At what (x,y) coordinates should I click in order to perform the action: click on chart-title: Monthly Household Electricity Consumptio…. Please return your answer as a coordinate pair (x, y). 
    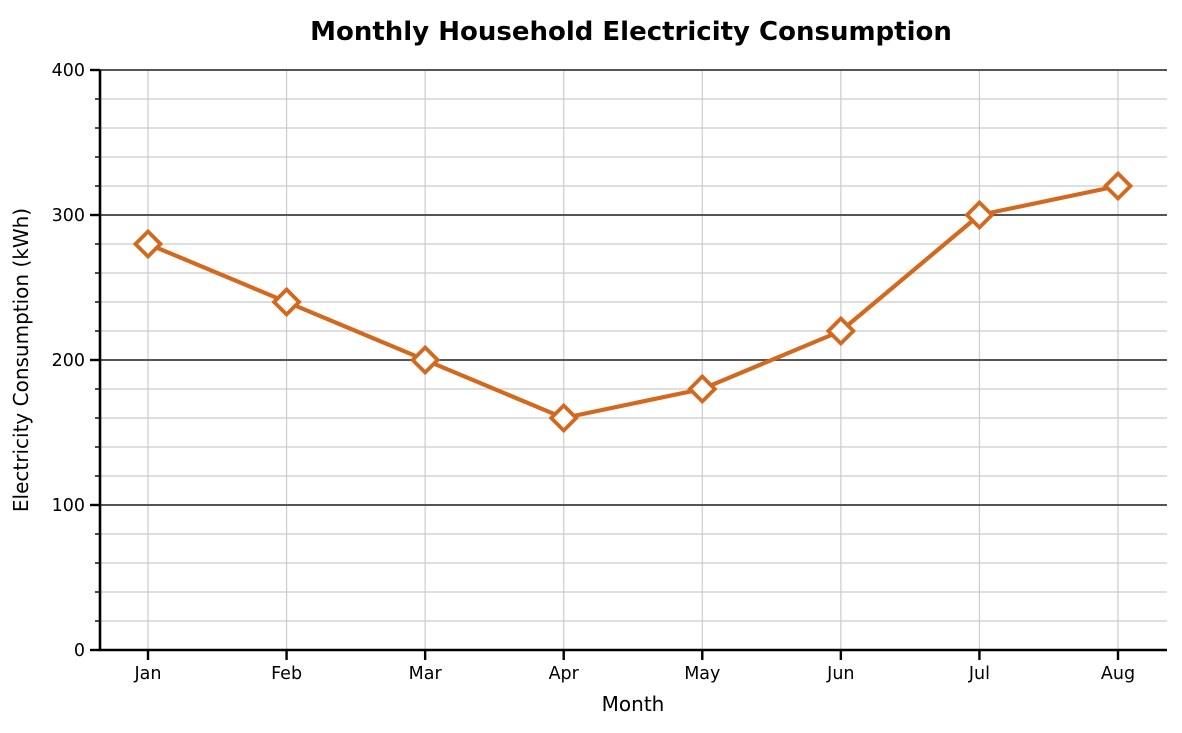
    Looking at the image, I should click on (631, 32).